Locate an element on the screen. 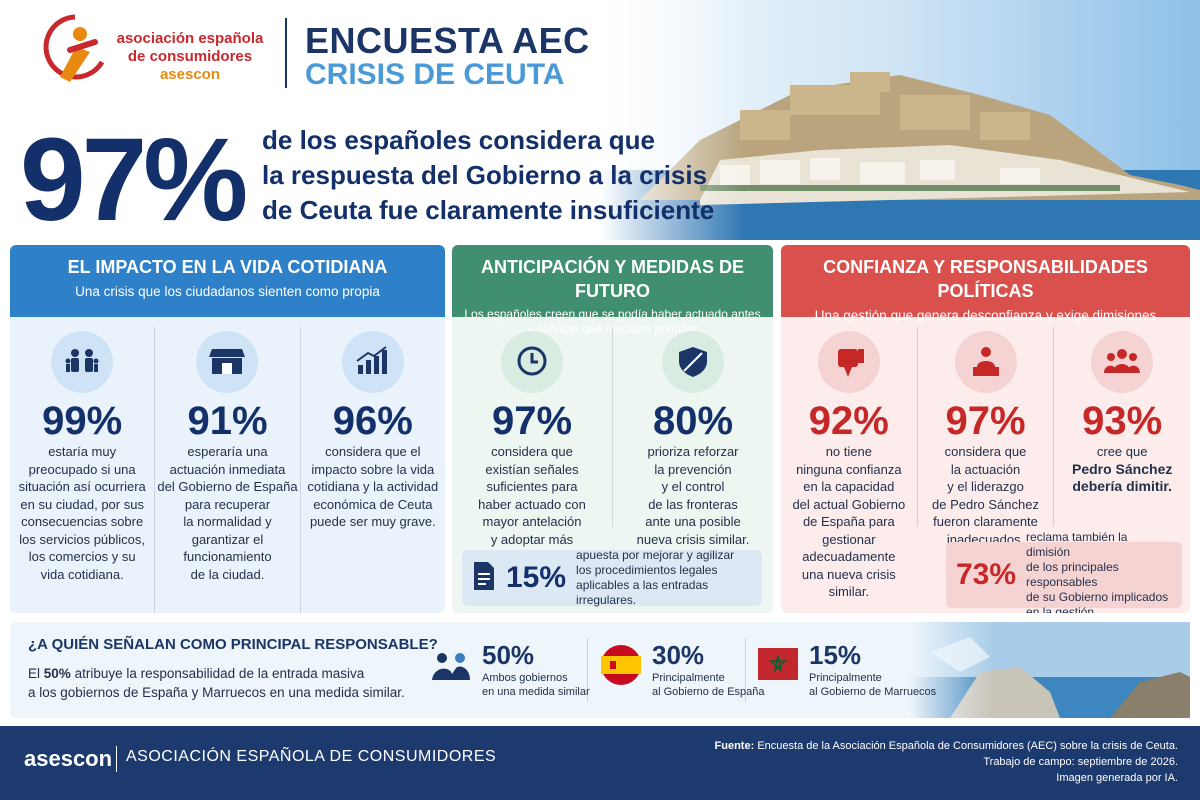 The width and height of the screenshot is (1200, 800). stat-line: cotidiana y la actividad is located at coordinates (373, 486).